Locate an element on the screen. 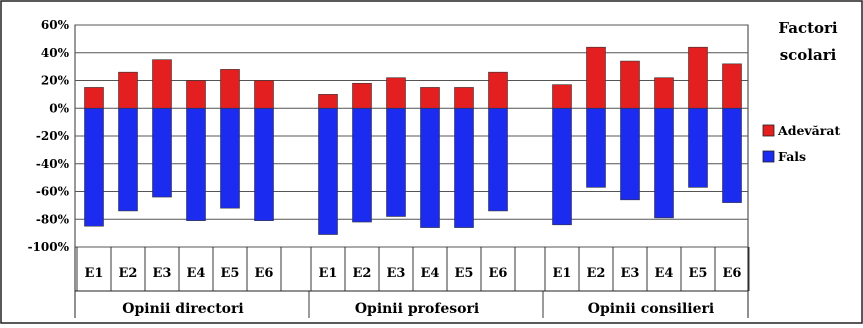 This screenshot has height=328, width=863. group-label: Opinii profesori is located at coordinates (417, 309).